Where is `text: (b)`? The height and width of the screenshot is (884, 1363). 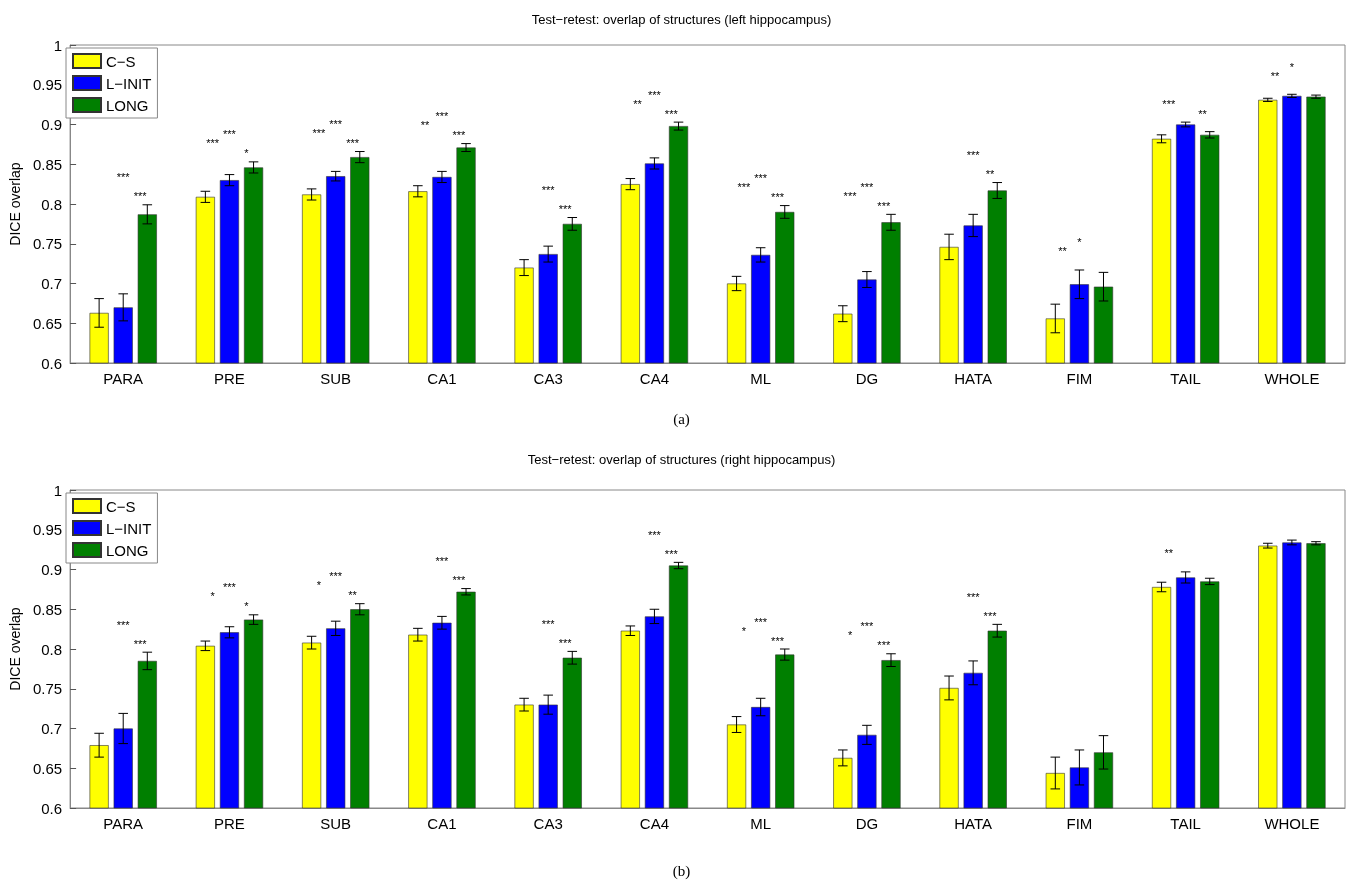
text: (b) is located at coordinates (681, 871).